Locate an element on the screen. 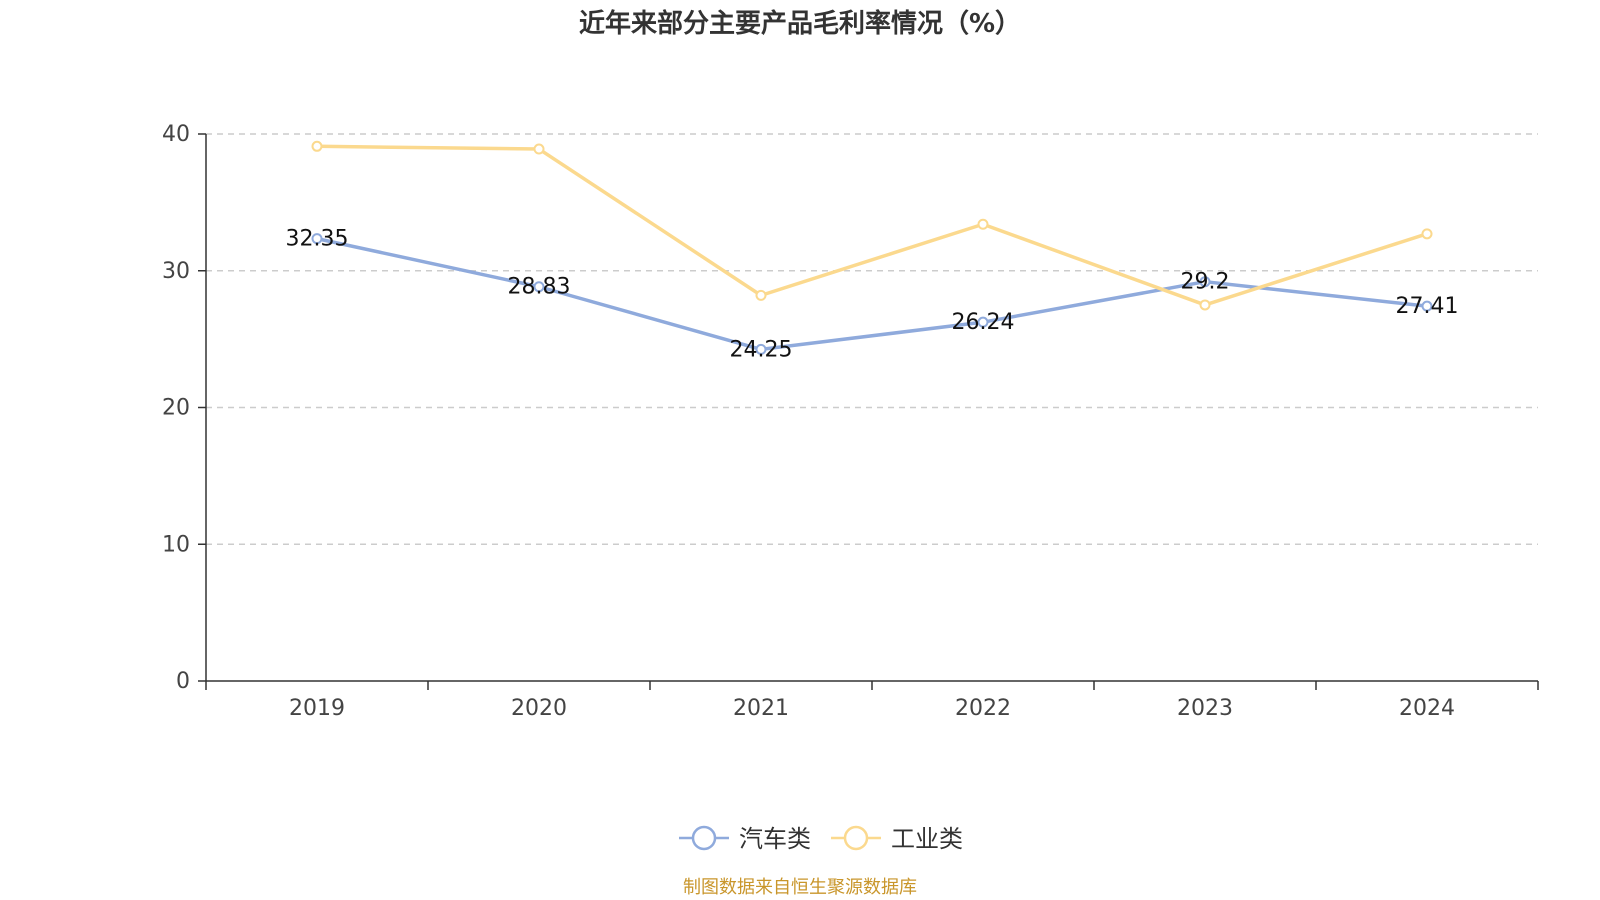 This screenshot has height=900, width=1600. x-tick-label: 2022 is located at coordinates (983, 708).